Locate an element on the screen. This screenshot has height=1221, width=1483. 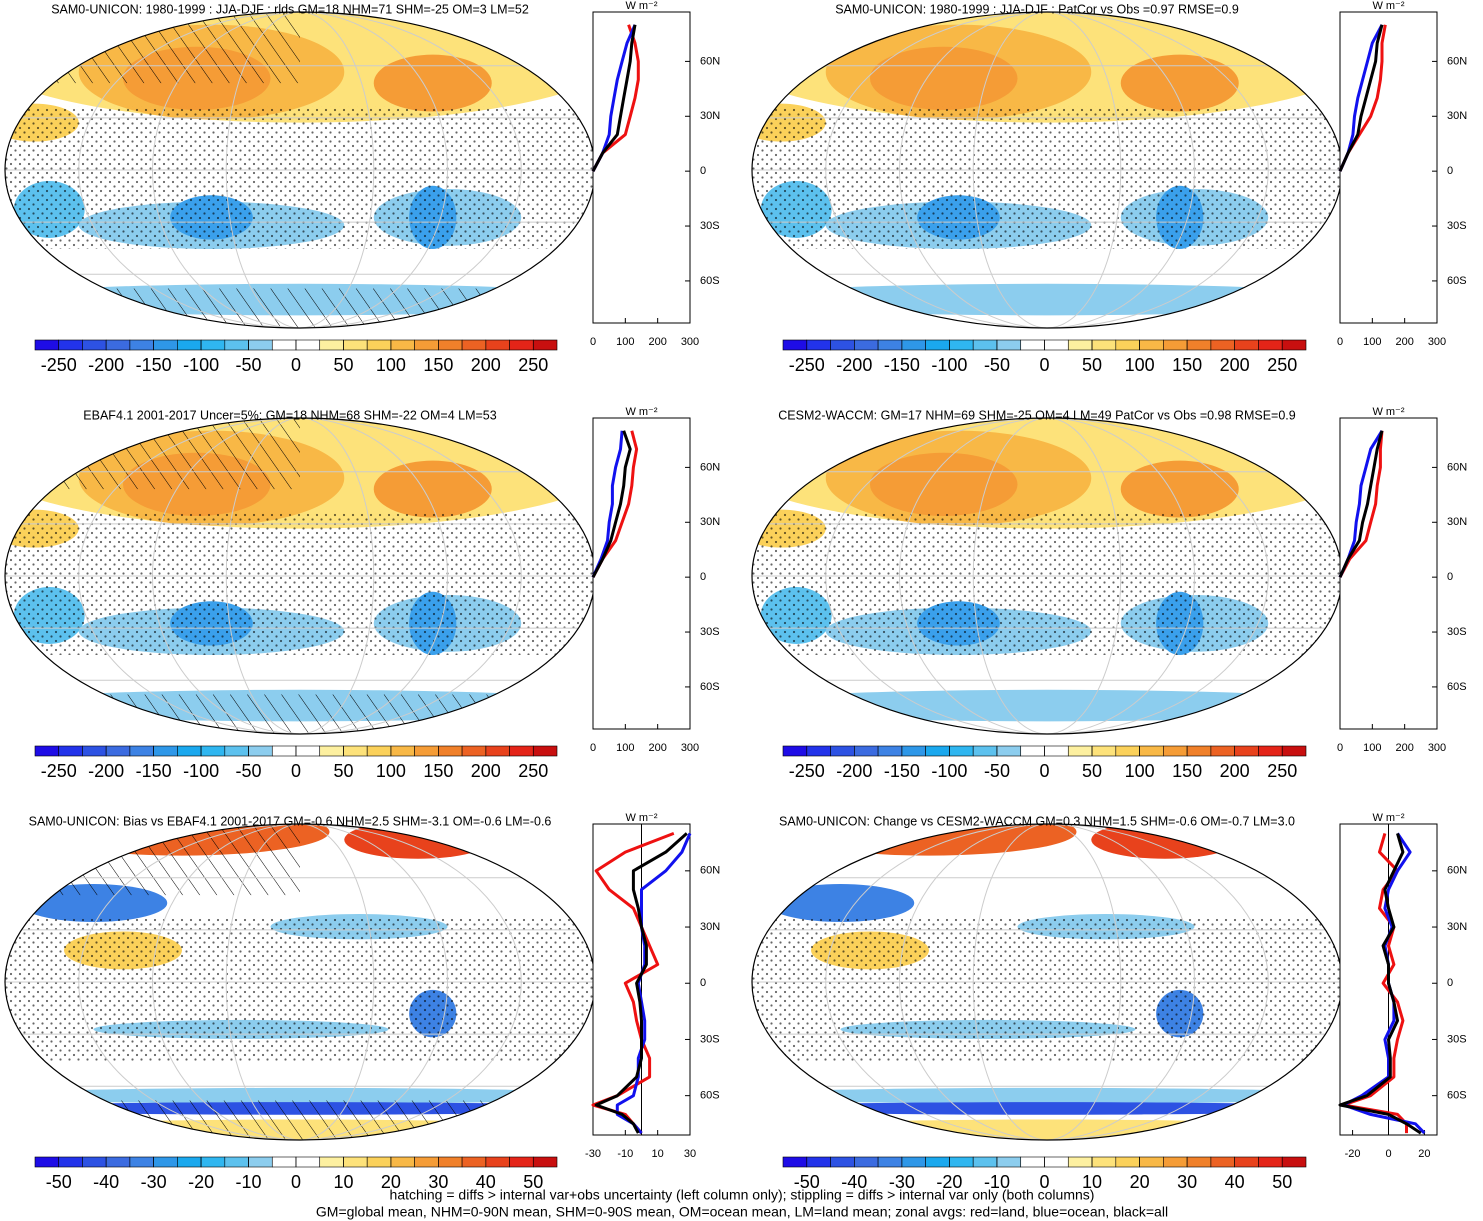
colorbar-label: 20 is located at coordinates (1140, 1182).